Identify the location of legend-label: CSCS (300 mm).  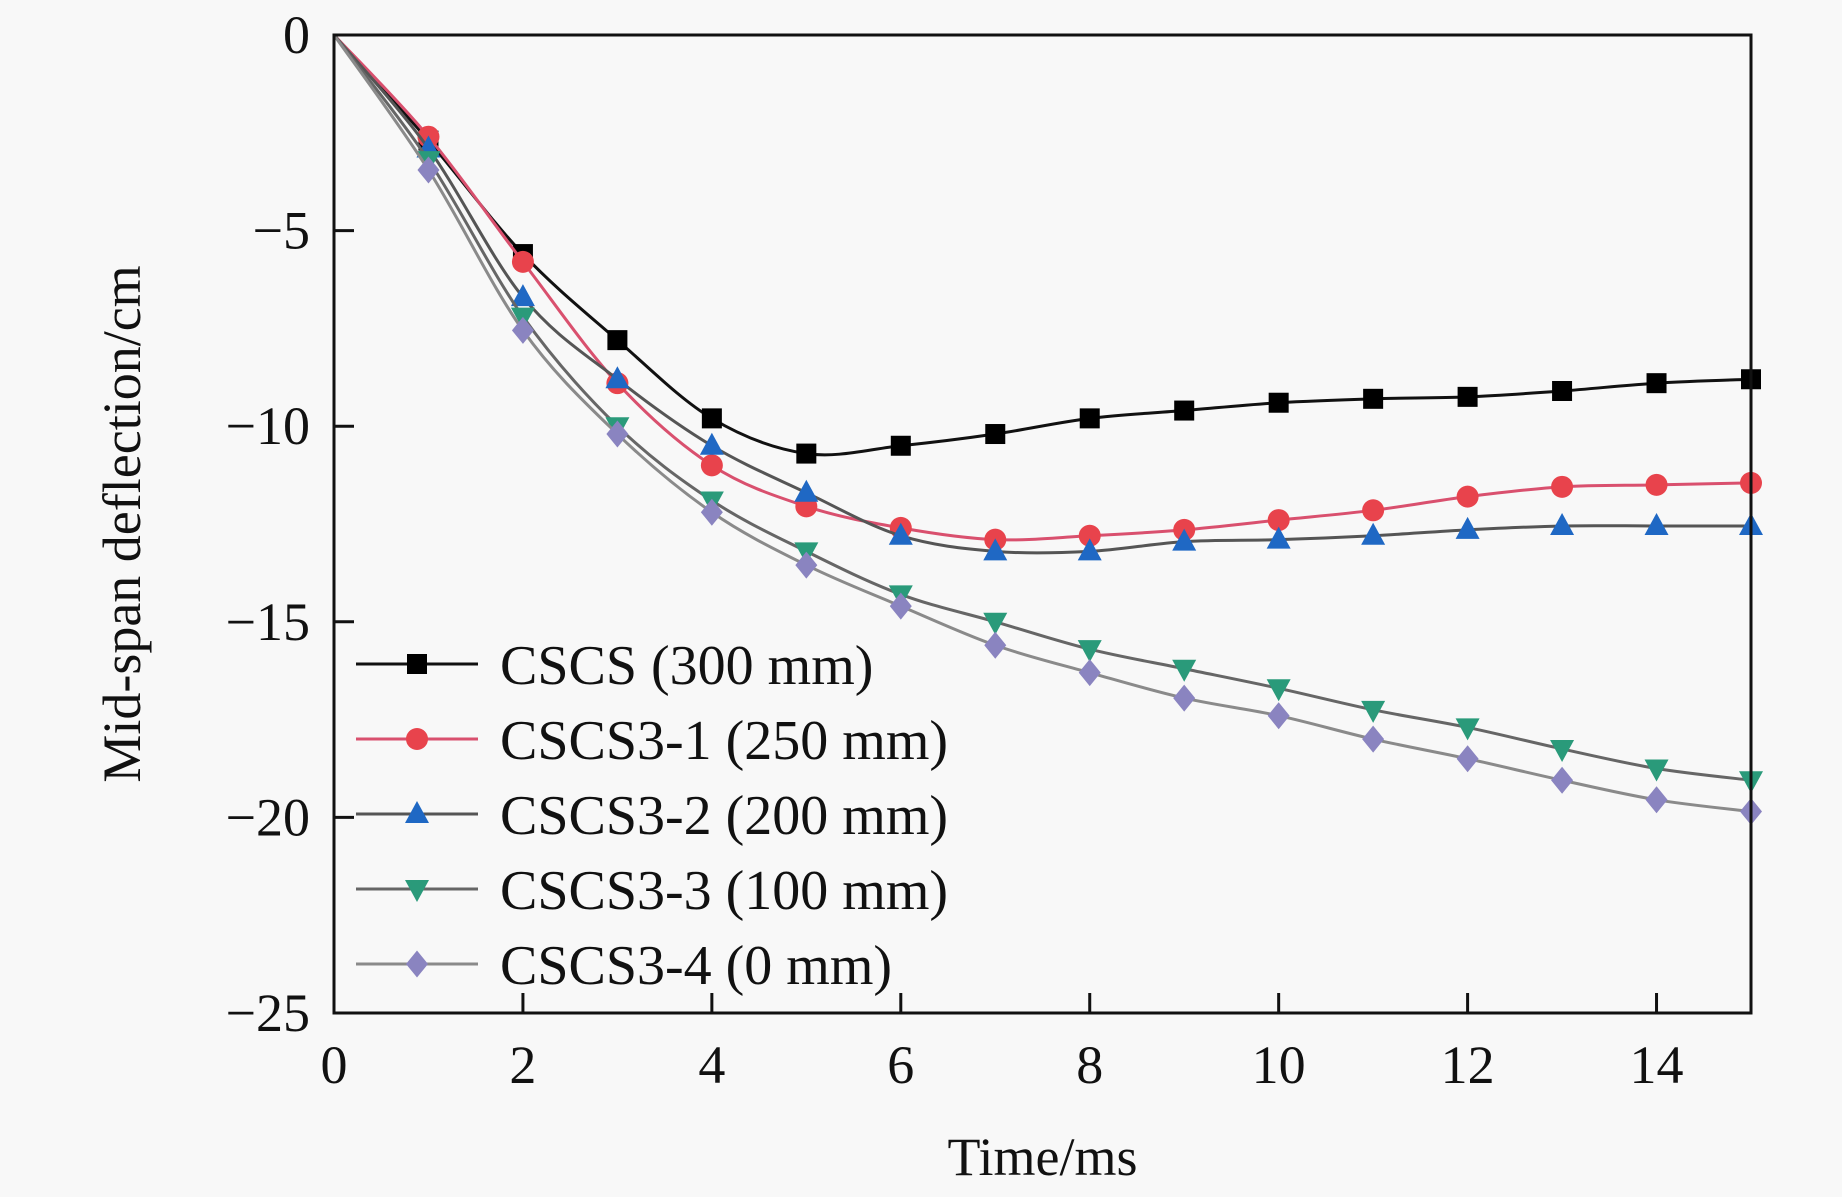
(686, 666).